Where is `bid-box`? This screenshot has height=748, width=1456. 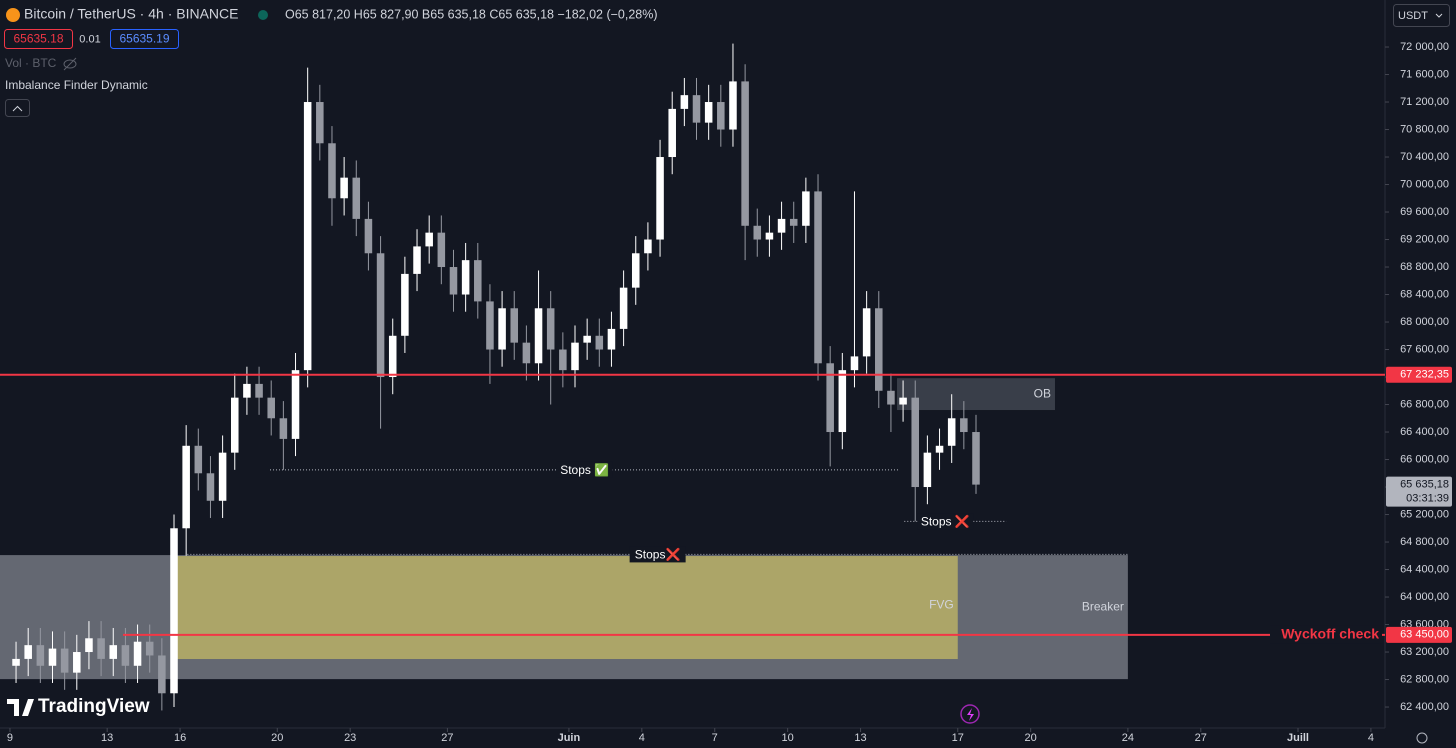 bid-box is located at coordinates (38, 39).